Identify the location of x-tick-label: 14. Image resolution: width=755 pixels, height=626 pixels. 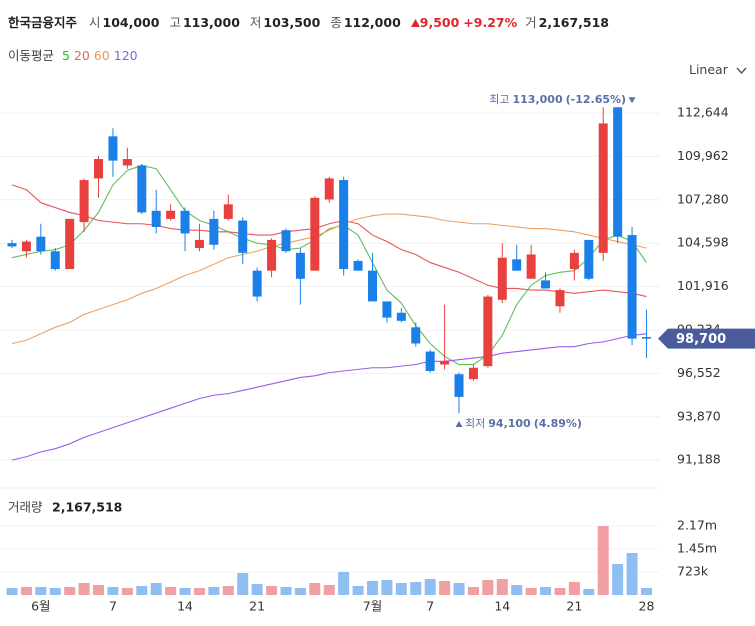
(502, 606).